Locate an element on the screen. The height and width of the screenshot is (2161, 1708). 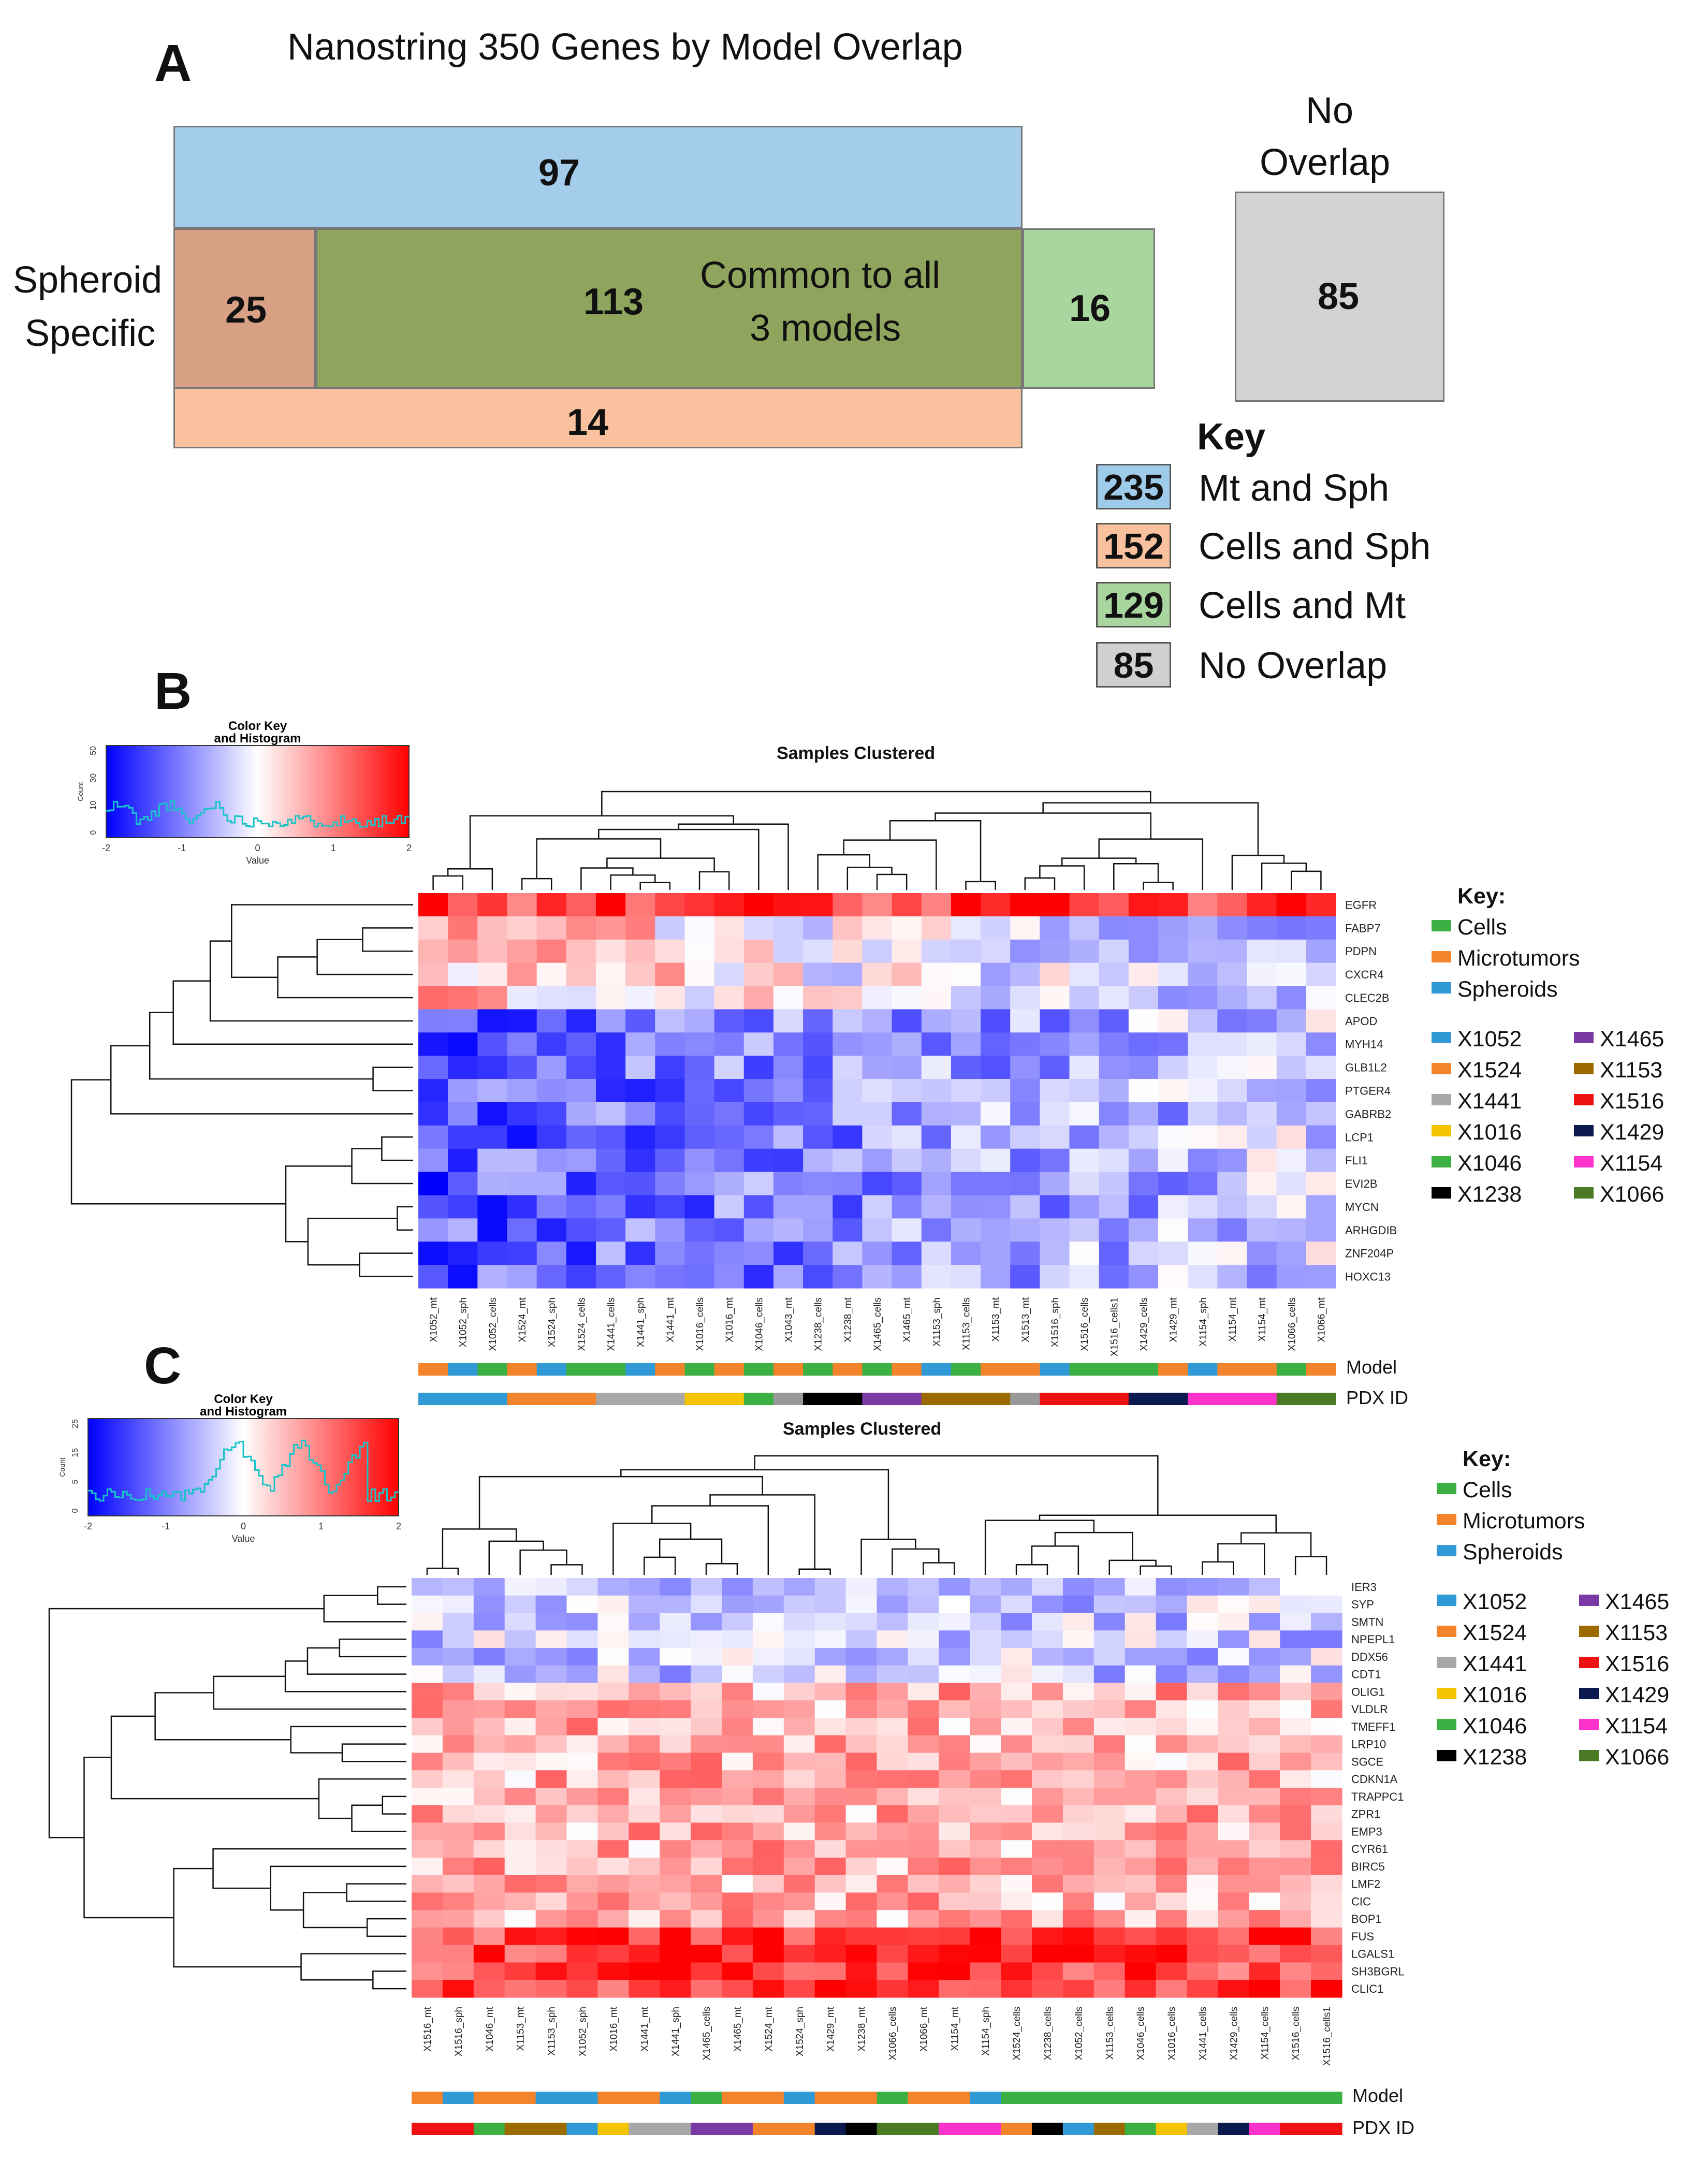
legend-c-spheroids: Spheroids is located at coordinates (1513, 1552).